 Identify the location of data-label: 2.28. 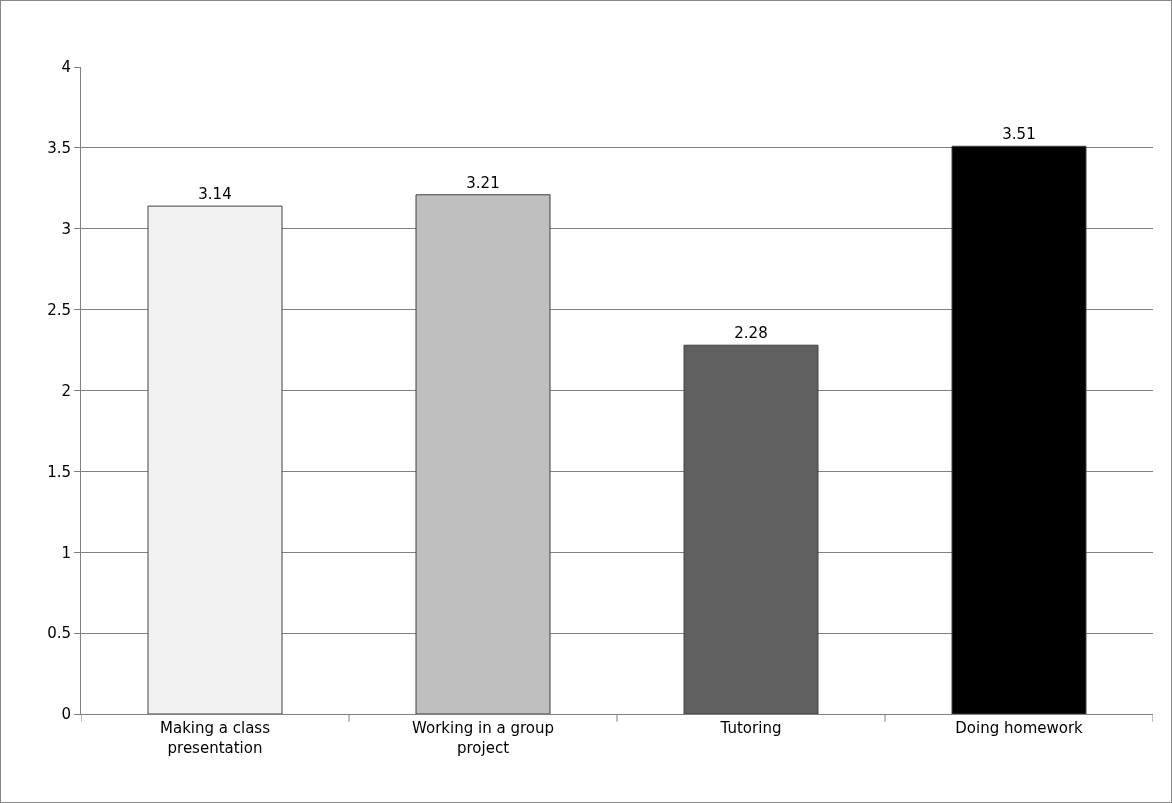
(751, 333).